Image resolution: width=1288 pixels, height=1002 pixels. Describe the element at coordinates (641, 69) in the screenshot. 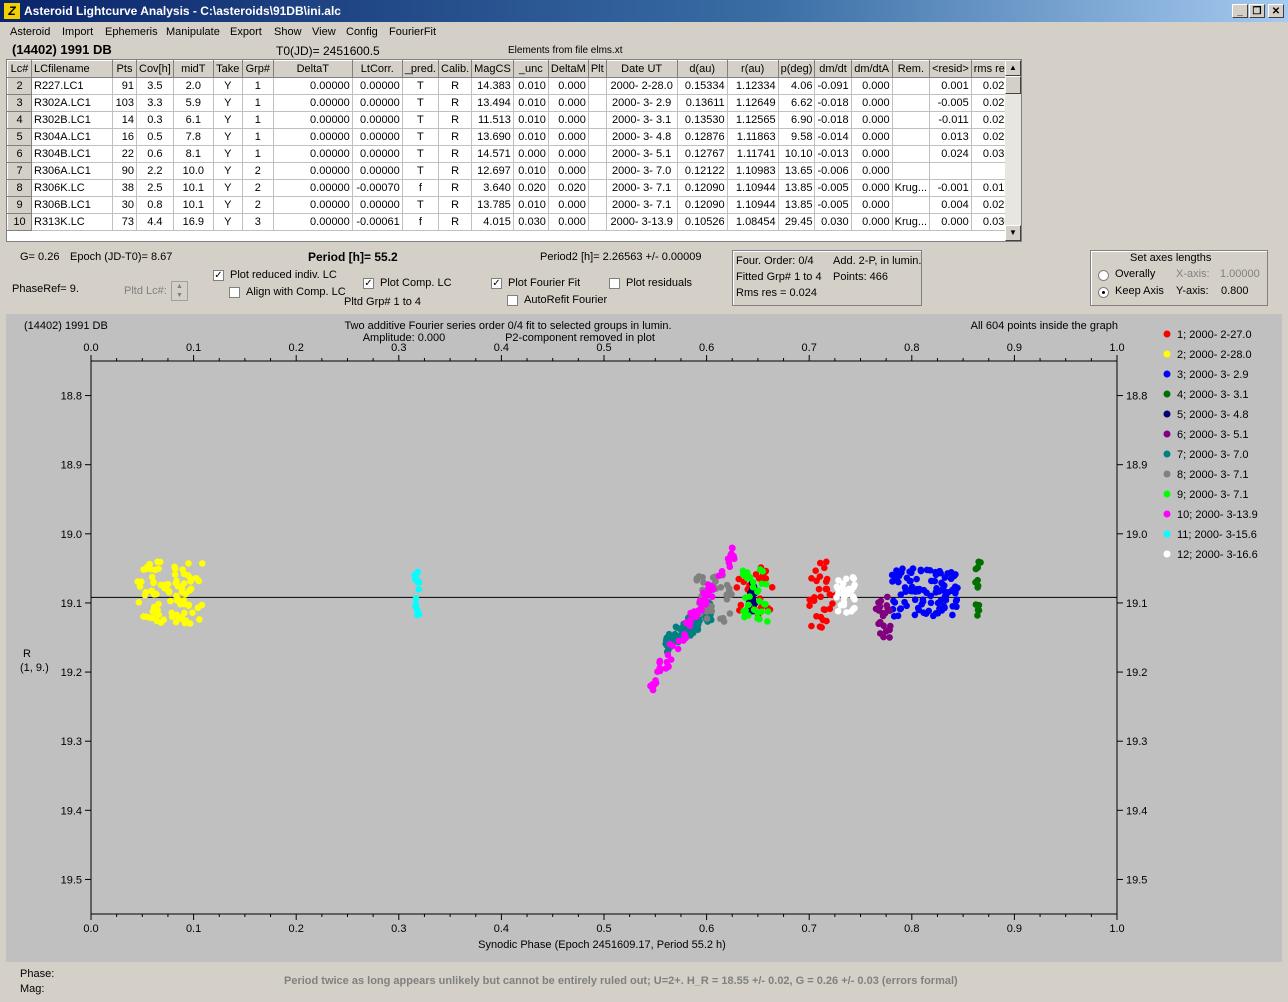

I see `column-header: Date UT` at that location.